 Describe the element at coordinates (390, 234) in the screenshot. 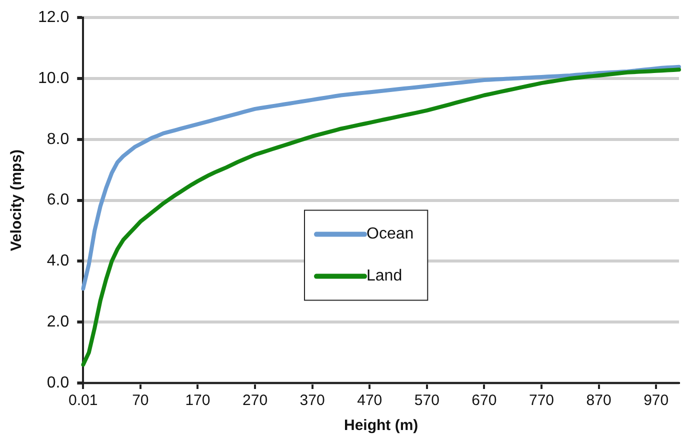

I see `legend-label: Ocean` at that location.